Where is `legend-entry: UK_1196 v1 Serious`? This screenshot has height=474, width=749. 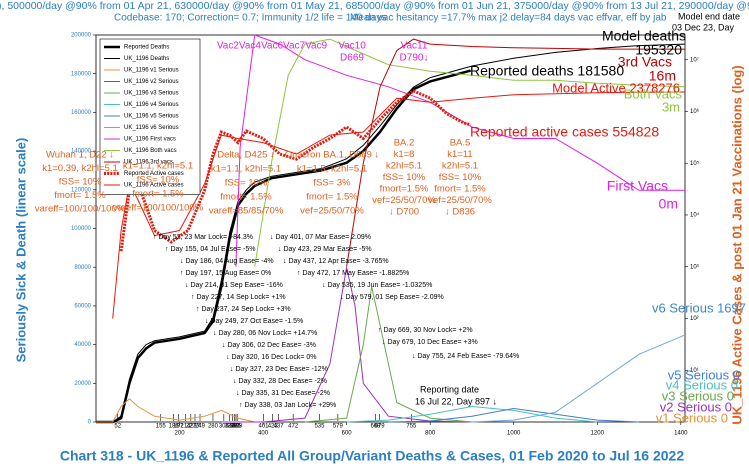 legend-entry: UK_1196 v1 Serious is located at coordinates (151, 71).